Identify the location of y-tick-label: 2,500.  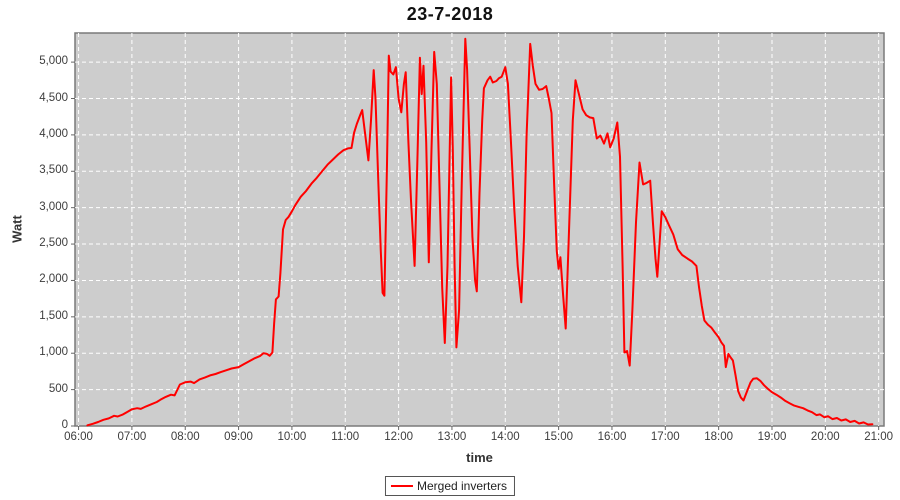
(53, 243).